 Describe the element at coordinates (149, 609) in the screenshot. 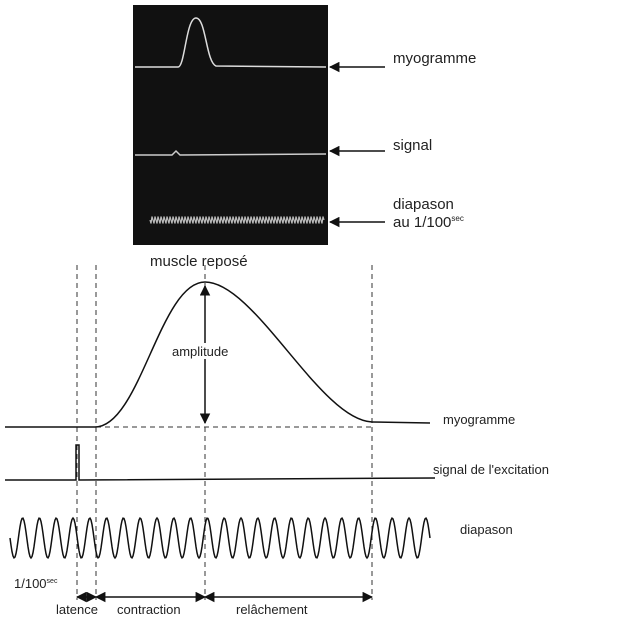

I see `phase-label: contraction` at that location.